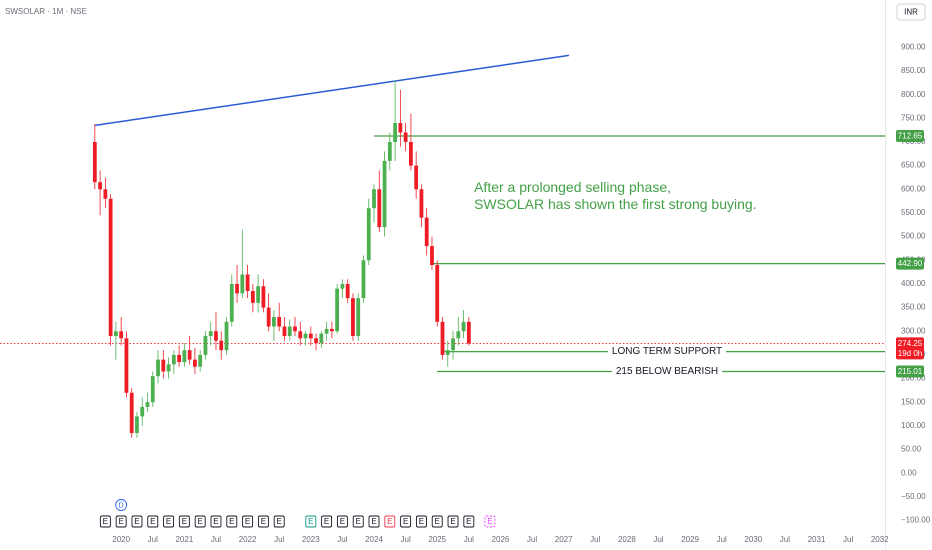  What do you see at coordinates (627, 539) in the screenshot?
I see `x-tick-label: 2028` at bounding box center [627, 539].